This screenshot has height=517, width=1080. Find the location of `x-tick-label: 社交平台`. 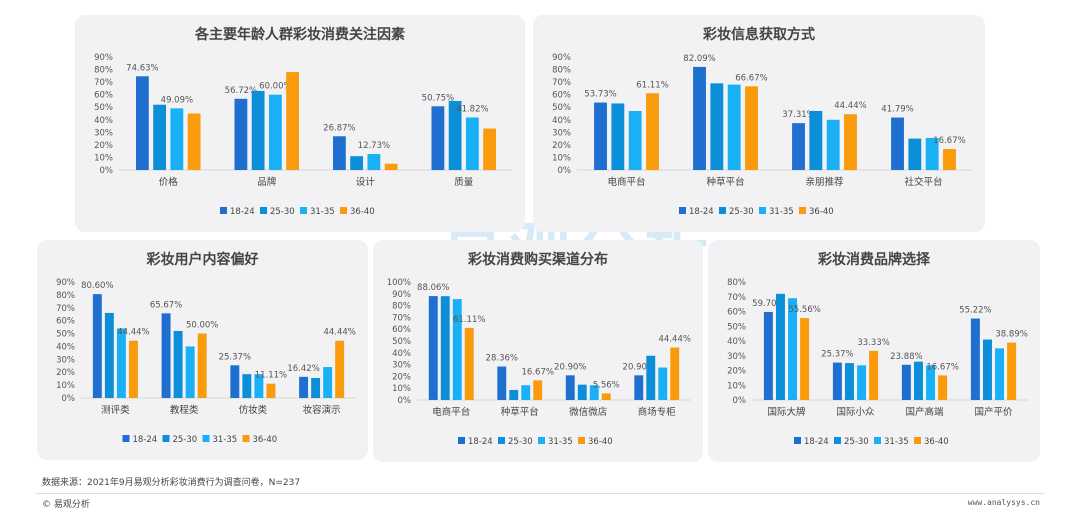

x-tick-label: 社交平台 is located at coordinates (923, 182).